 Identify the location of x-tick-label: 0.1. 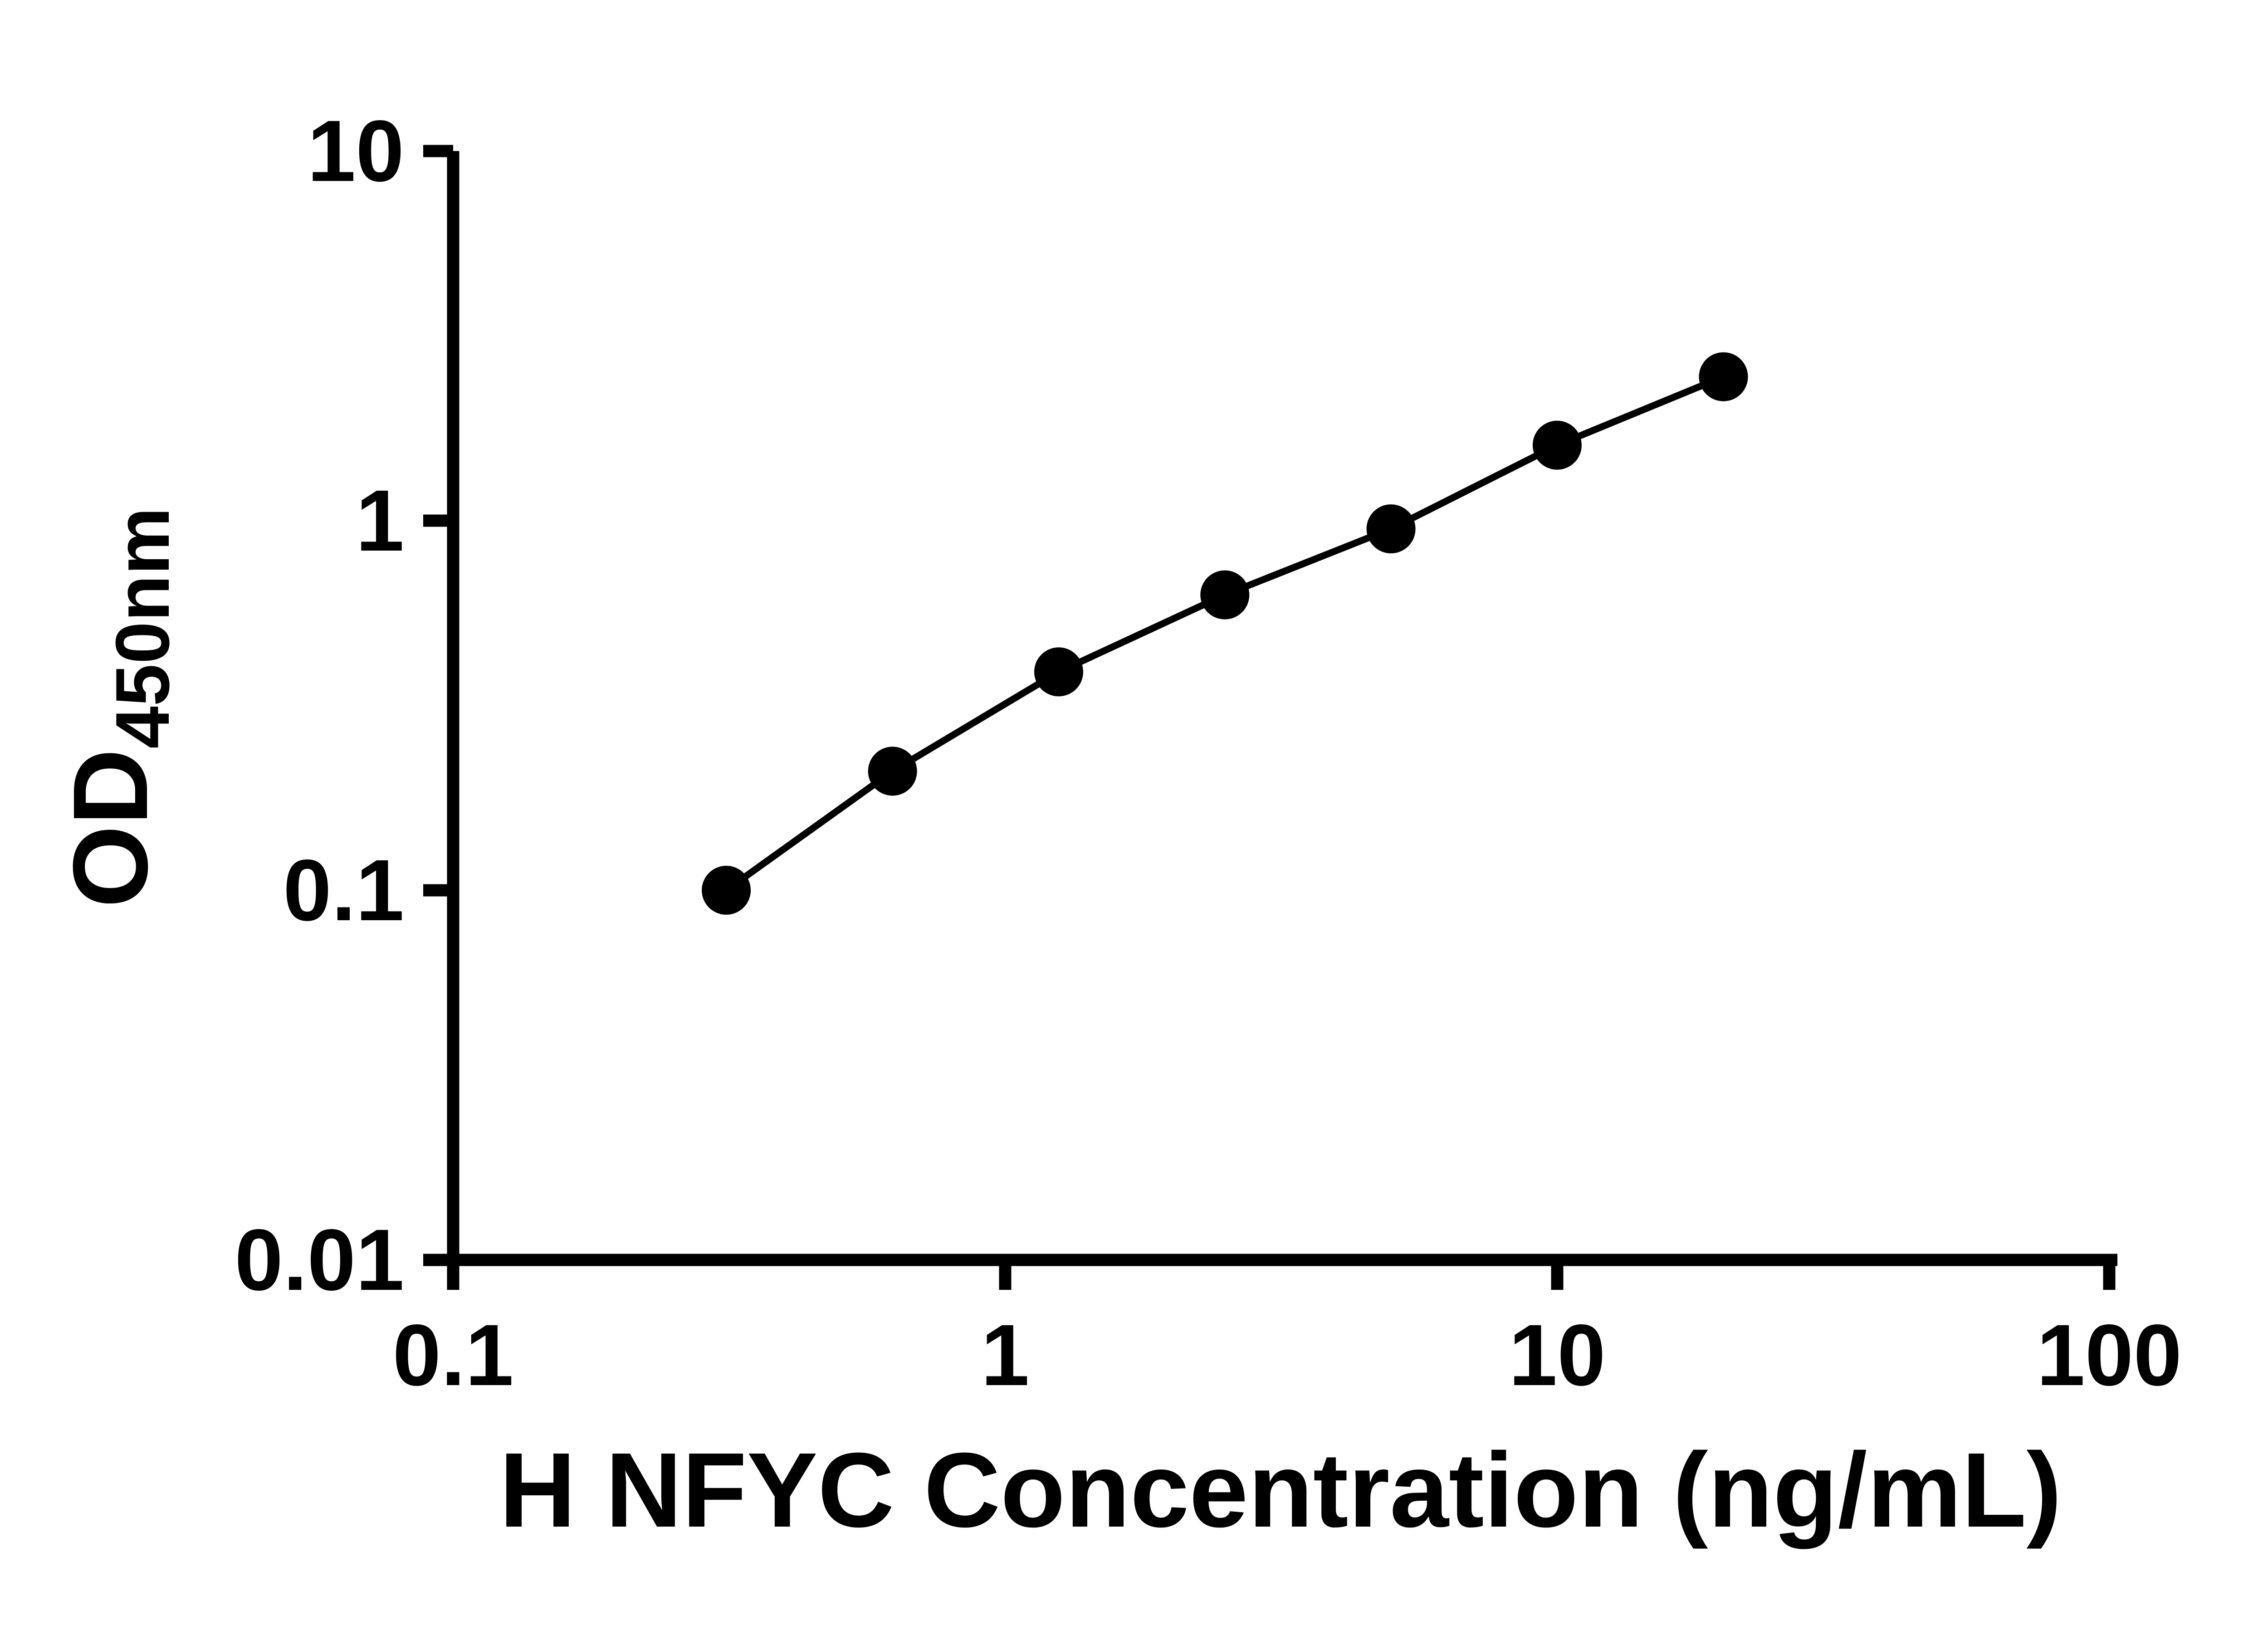
(454, 1355).